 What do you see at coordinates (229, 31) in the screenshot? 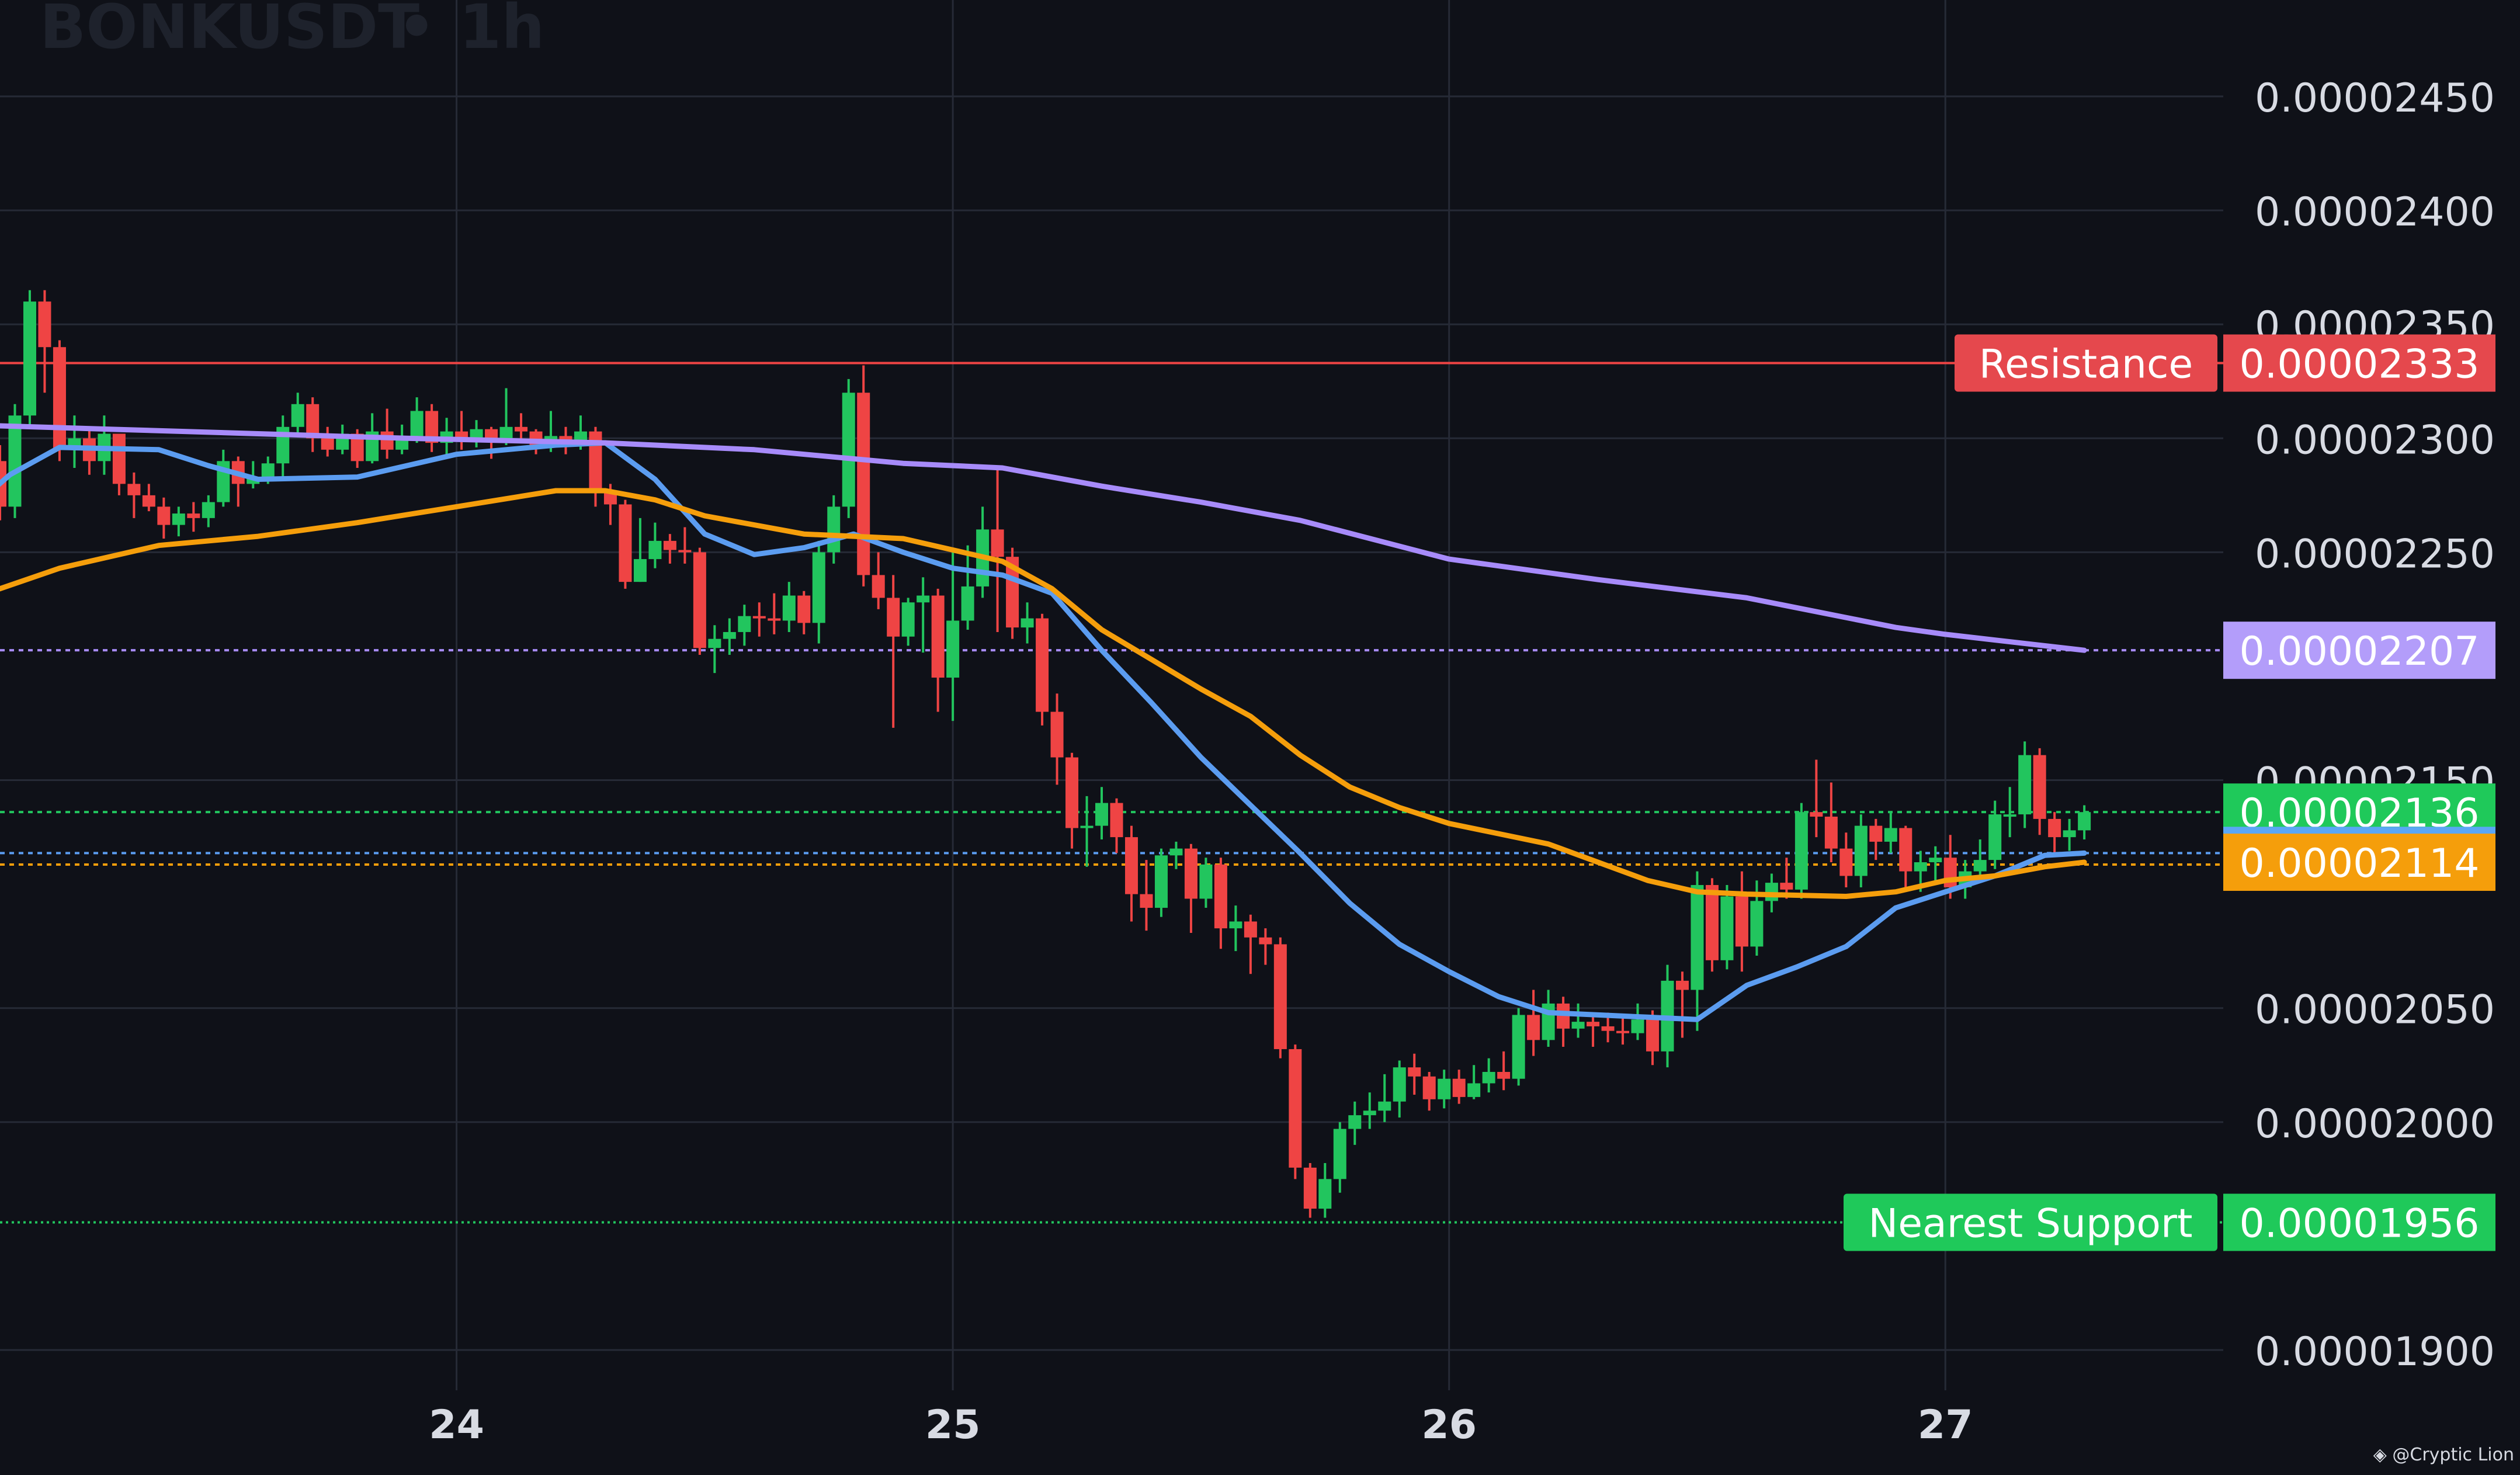
I see `symbol-label: BONKUSDT` at bounding box center [229, 31].